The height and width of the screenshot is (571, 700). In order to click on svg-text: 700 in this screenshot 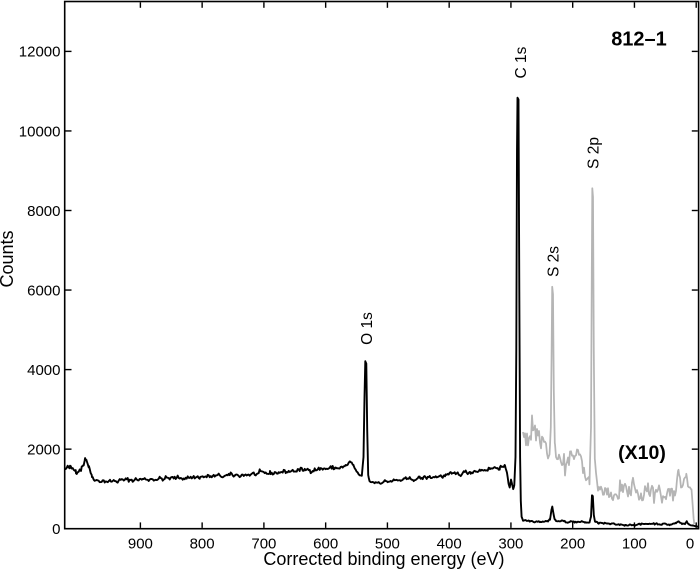, I will do `click(263, 544)`.